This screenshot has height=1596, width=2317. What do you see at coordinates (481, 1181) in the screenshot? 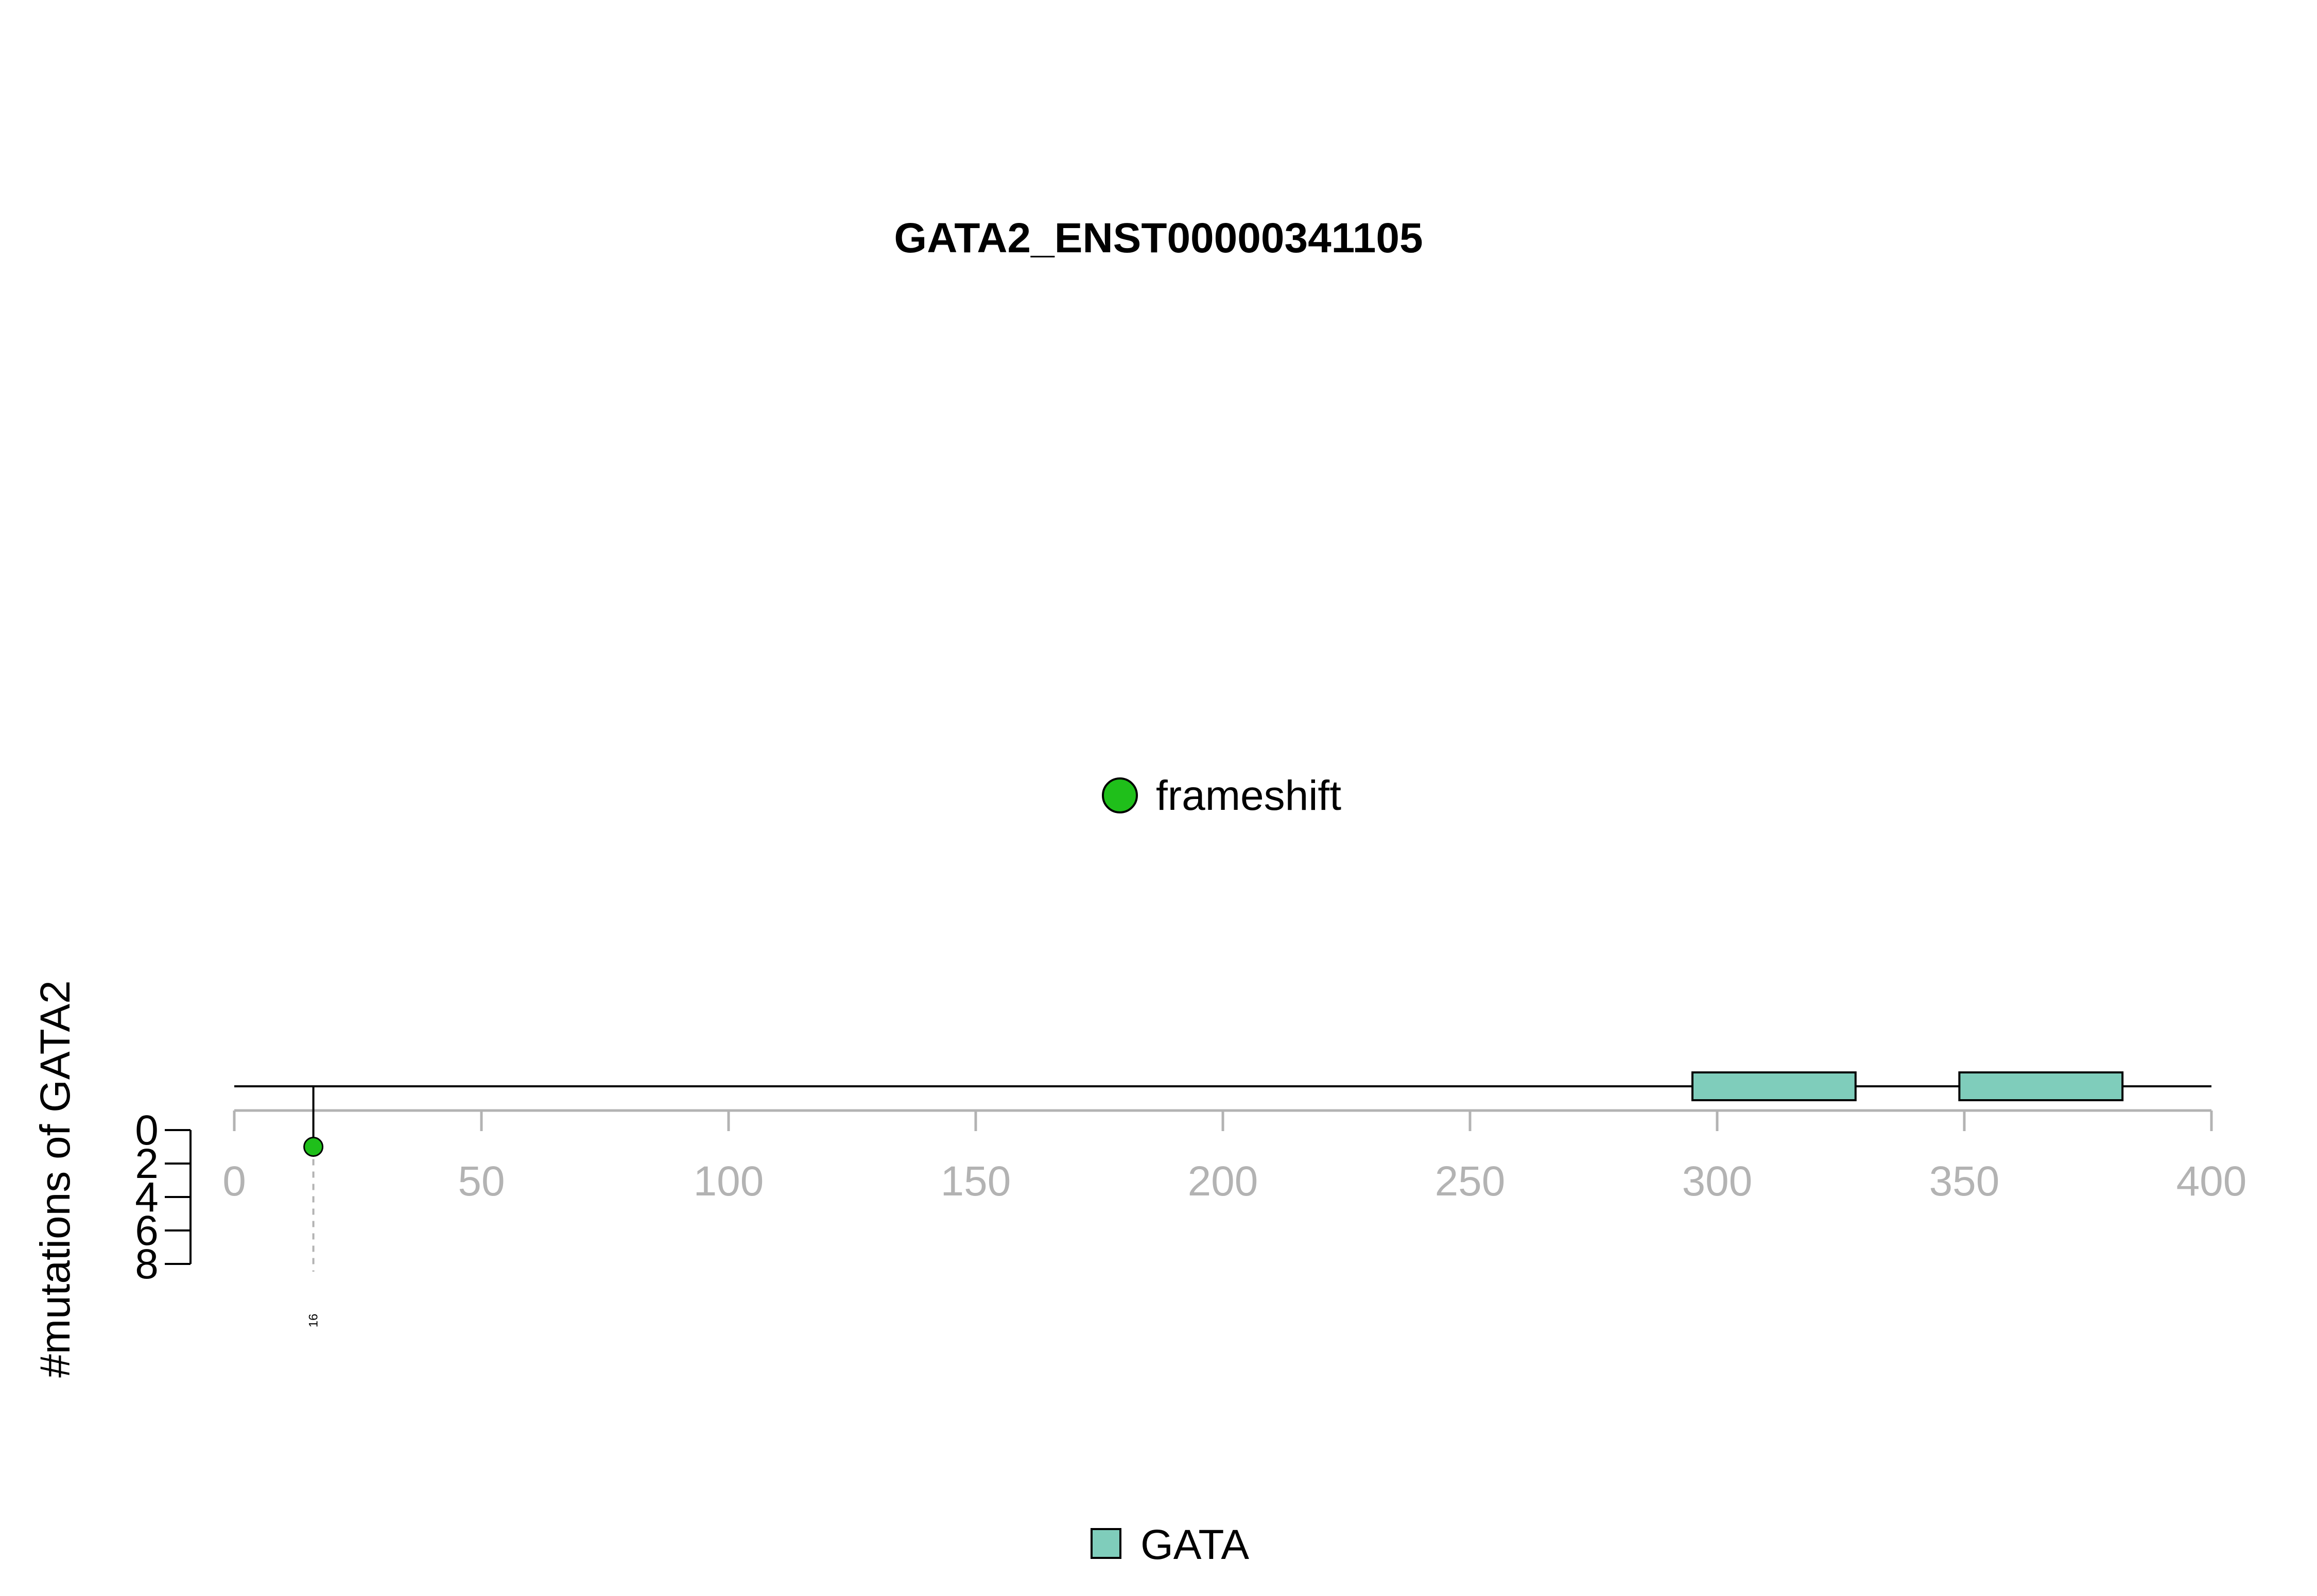
I see `x-tick-label: 50` at bounding box center [481, 1181].